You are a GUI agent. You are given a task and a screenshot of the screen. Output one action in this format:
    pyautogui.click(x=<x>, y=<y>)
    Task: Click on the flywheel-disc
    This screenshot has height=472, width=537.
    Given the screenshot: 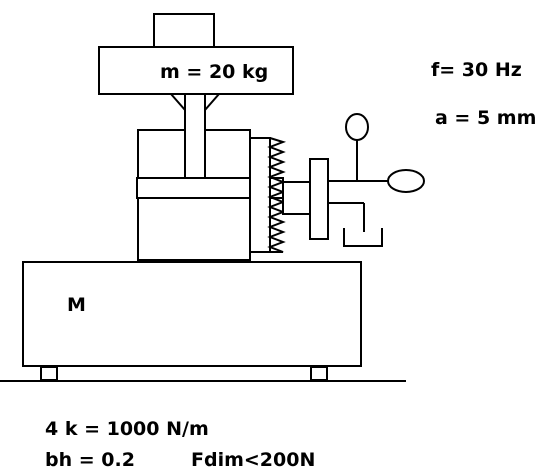 What is the action you would take?
    pyautogui.click(x=319, y=199)
    